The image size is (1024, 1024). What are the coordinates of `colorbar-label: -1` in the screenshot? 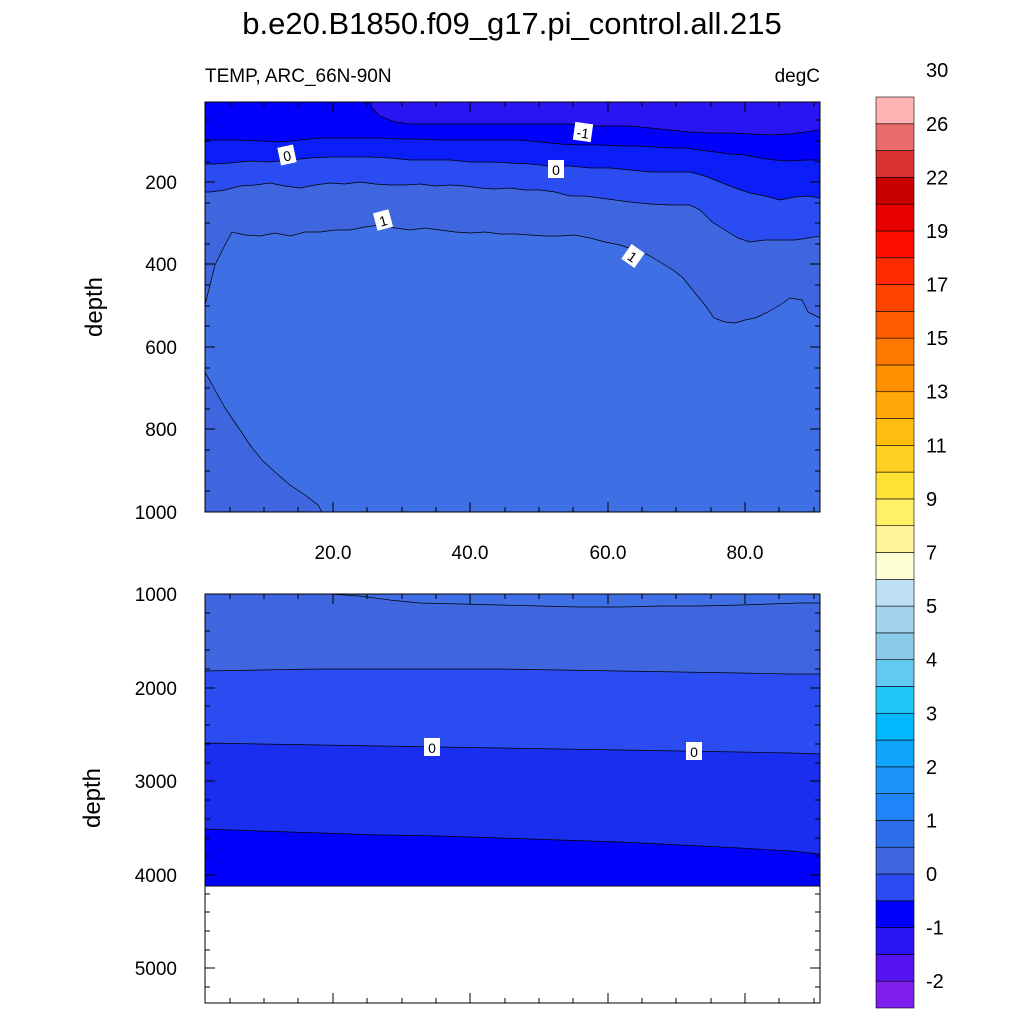 It's located at (935, 929).